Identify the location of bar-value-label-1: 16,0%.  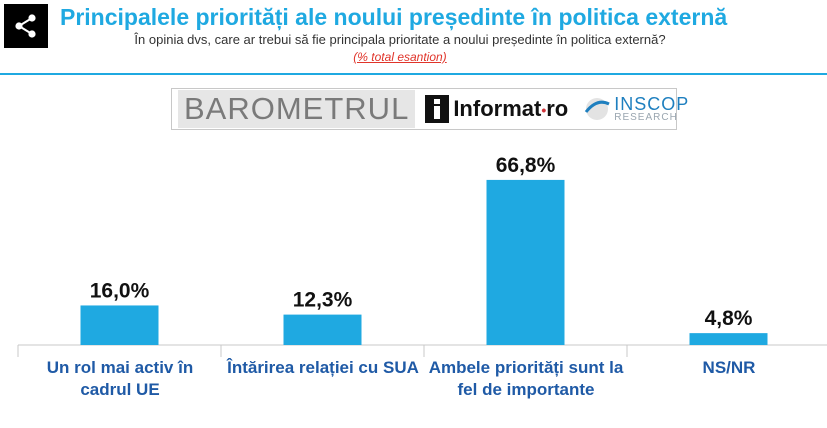
(120, 290).